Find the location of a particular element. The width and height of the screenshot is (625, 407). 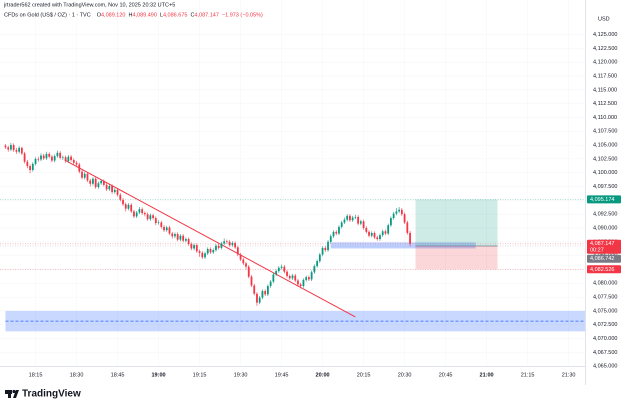

legend-key: L is located at coordinates (161, 15).